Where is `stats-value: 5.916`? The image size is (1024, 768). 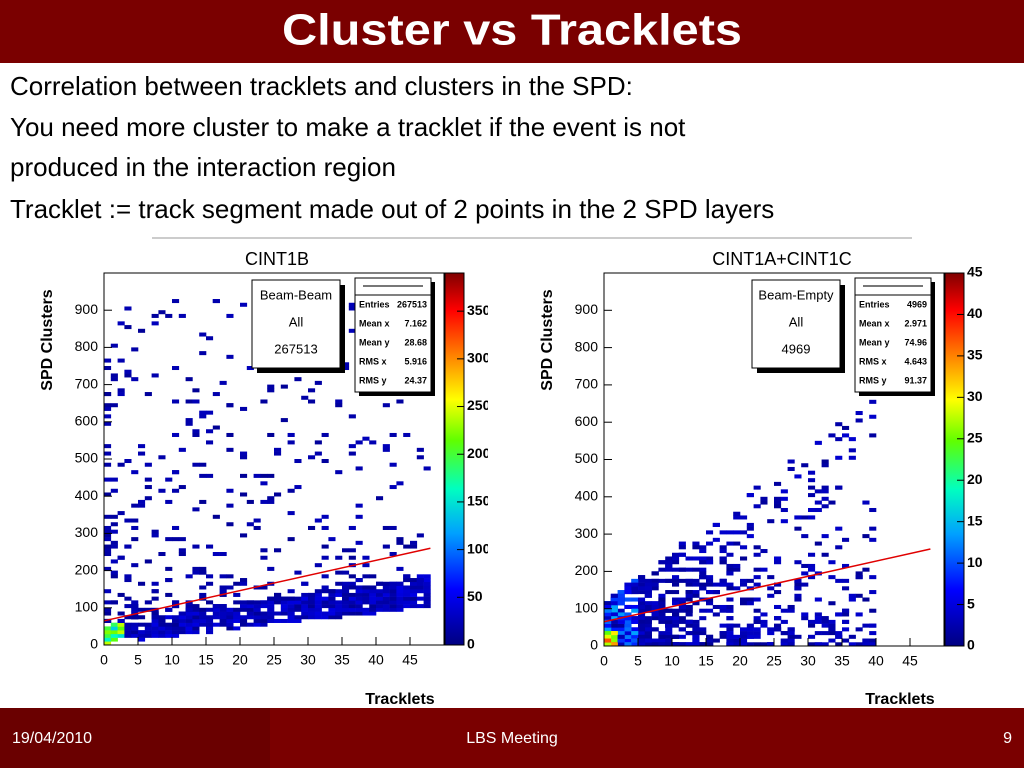
stats-value: 5.916 is located at coordinates (415, 361).